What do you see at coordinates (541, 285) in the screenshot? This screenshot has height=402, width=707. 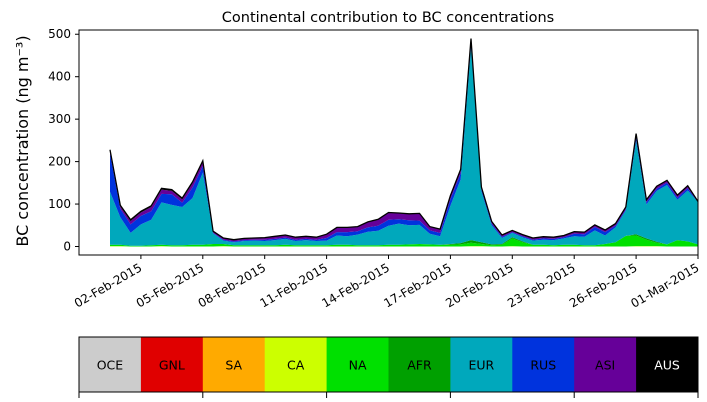 I see `x-tick-label: 23-Feb-2015` at bounding box center [541, 285].